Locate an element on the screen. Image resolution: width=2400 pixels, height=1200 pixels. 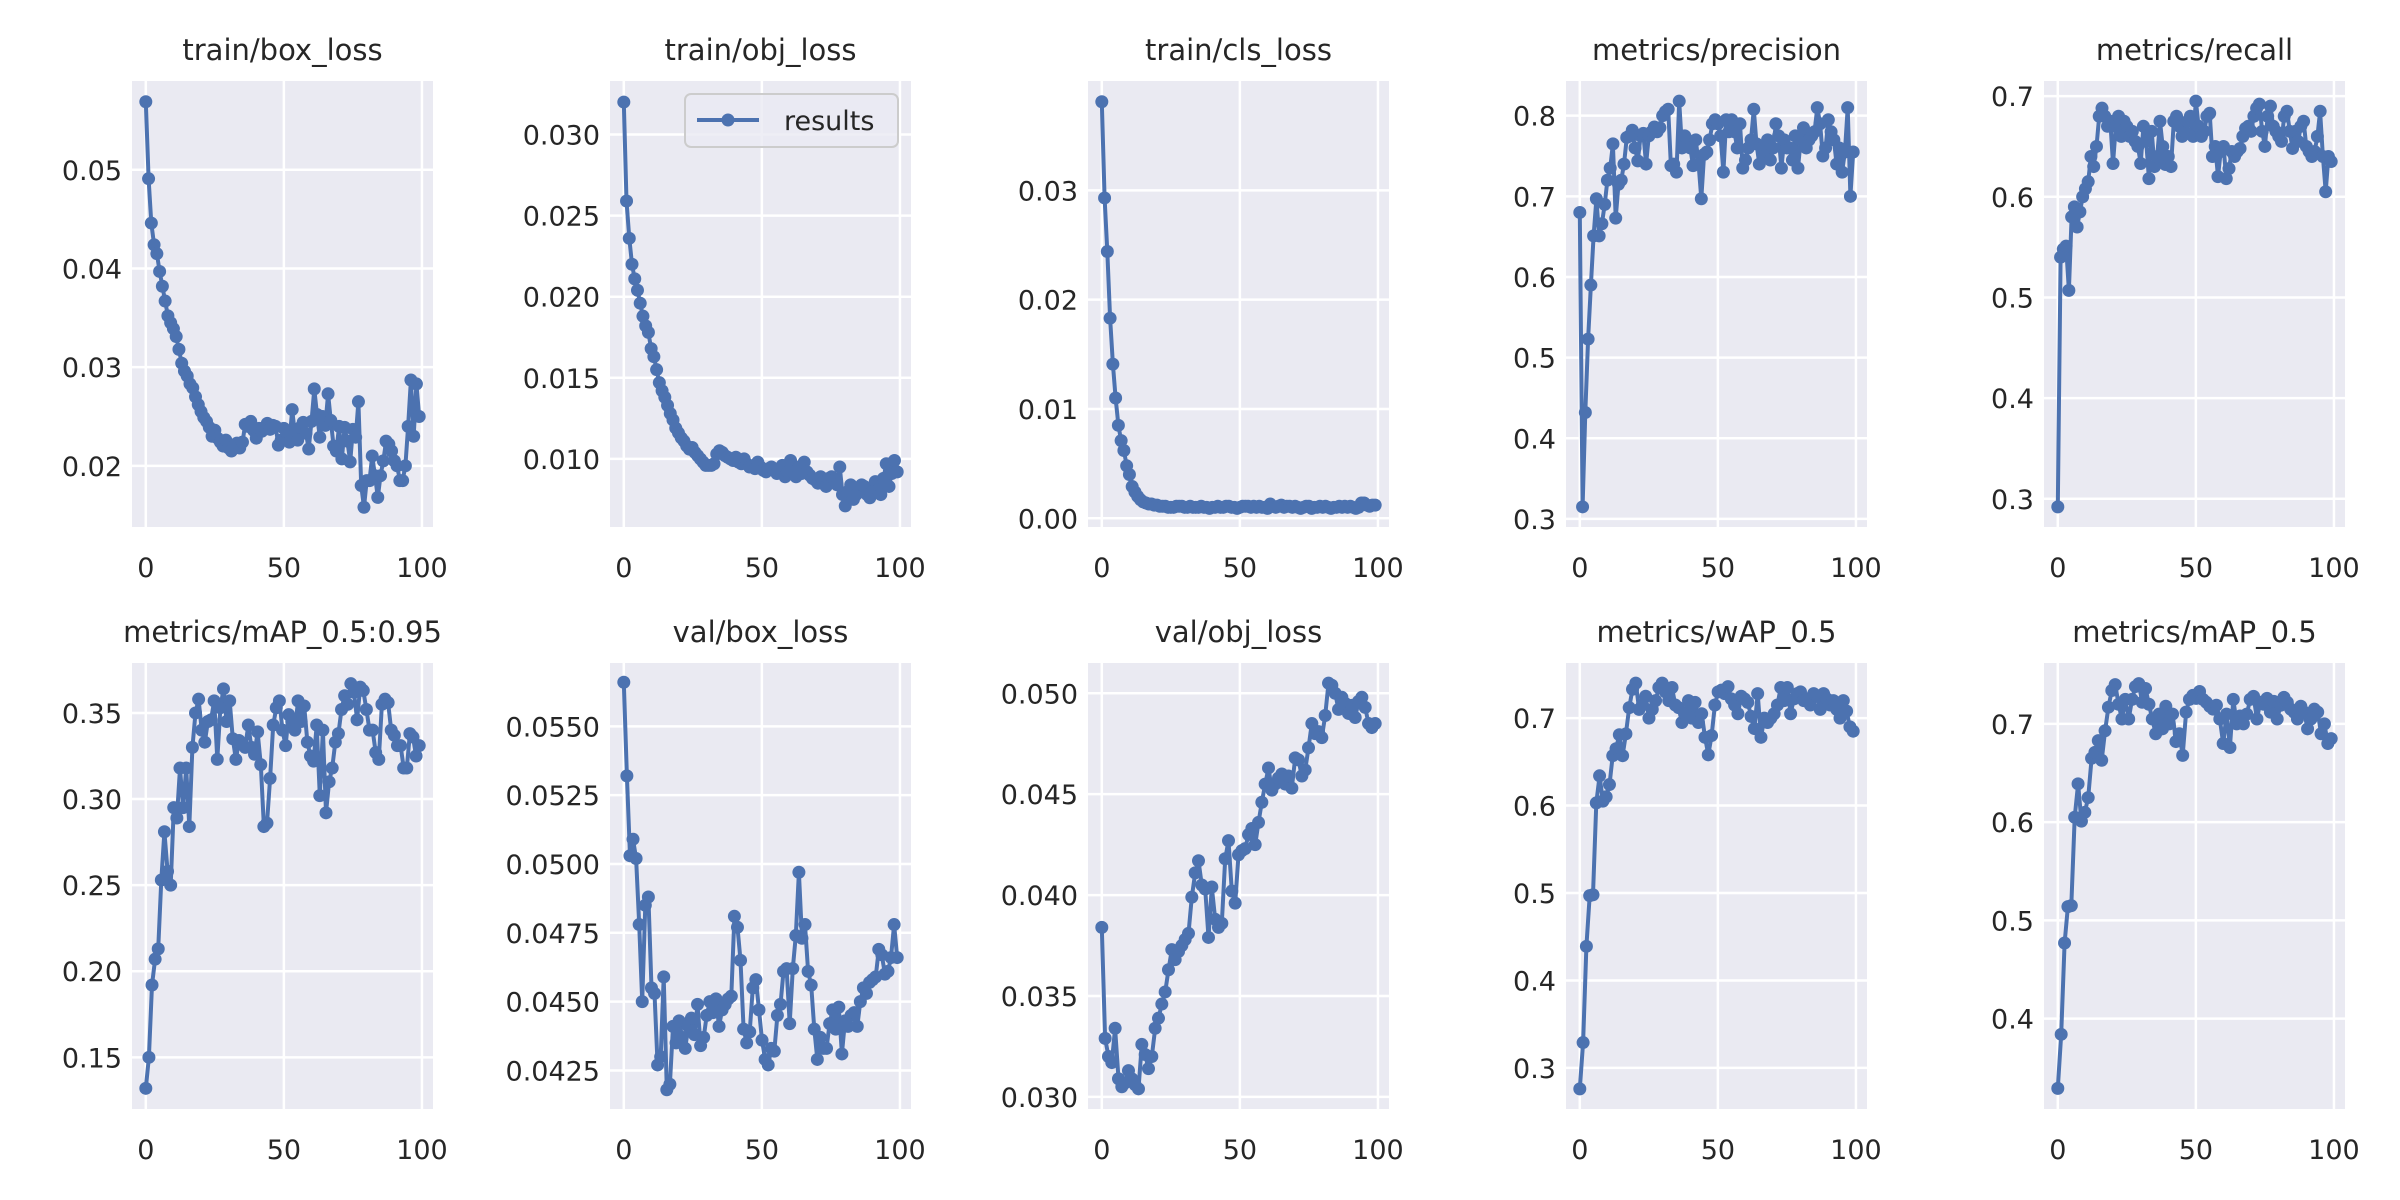
y-tick-label: 0.020 is located at coordinates (561, 298).